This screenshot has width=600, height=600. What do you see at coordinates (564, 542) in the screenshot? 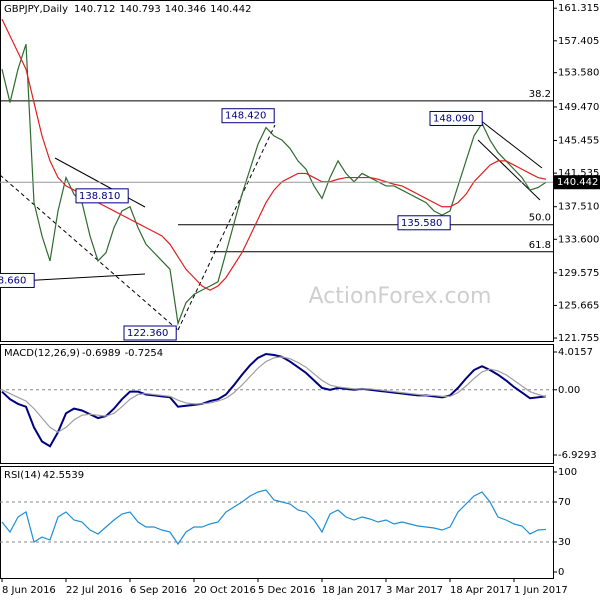
I see `y-tick-label: 30` at bounding box center [564, 542].